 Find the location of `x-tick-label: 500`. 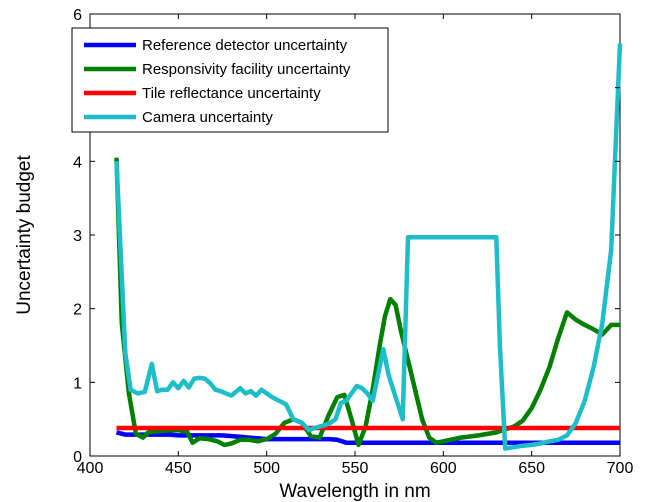

x-tick-label: 500 is located at coordinates (266, 468).